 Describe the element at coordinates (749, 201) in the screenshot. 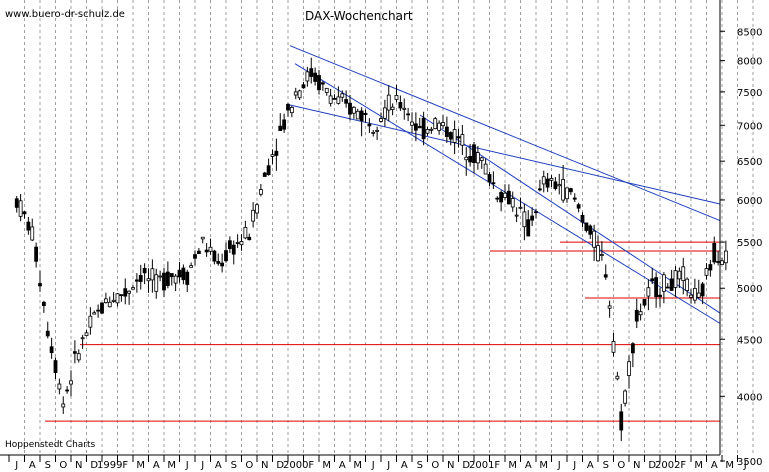

I see `y-tick-label: 6000` at that location.